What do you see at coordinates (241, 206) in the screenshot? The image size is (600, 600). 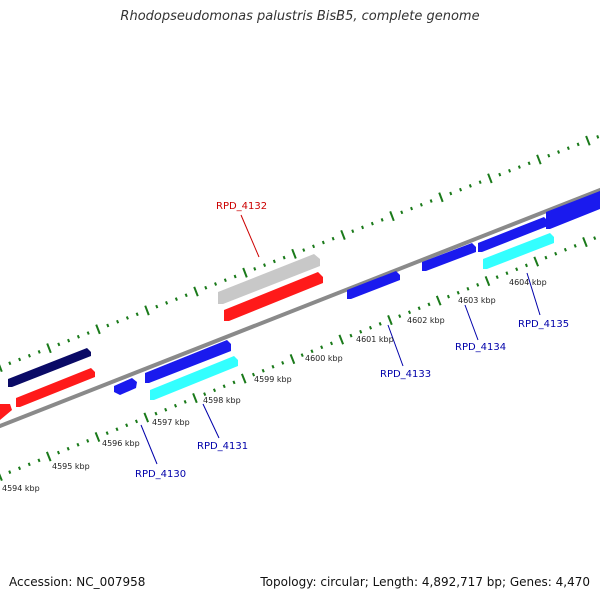 I see `gene-label-rpd-4132: RPD_4132` at bounding box center [241, 206].